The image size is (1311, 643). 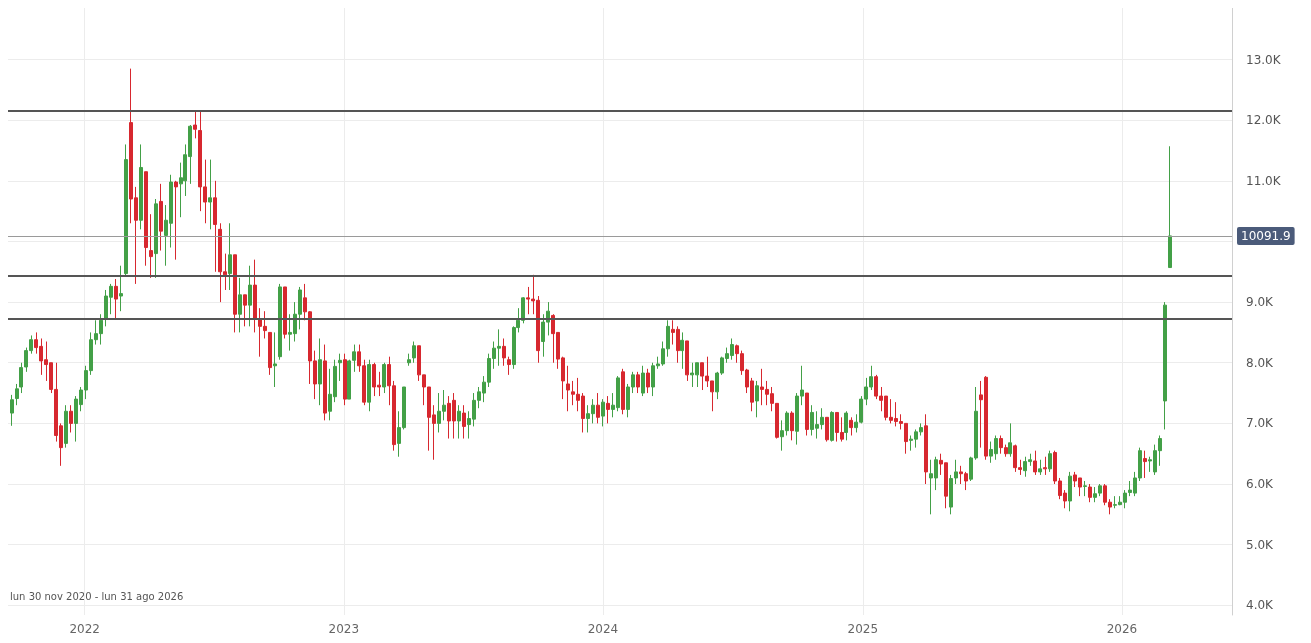 What do you see at coordinates (603, 629) in the screenshot?
I see `x-tick-label: 2024` at bounding box center [603, 629].